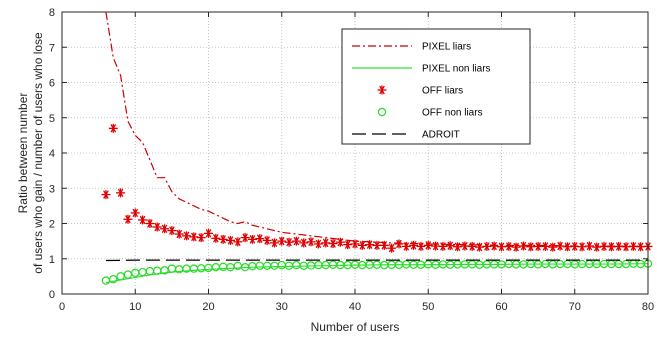 The image size is (657, 339). Describe the element at coordinates (52, 189) in the screenshot. I see `y-tick-label: 3` at that location.